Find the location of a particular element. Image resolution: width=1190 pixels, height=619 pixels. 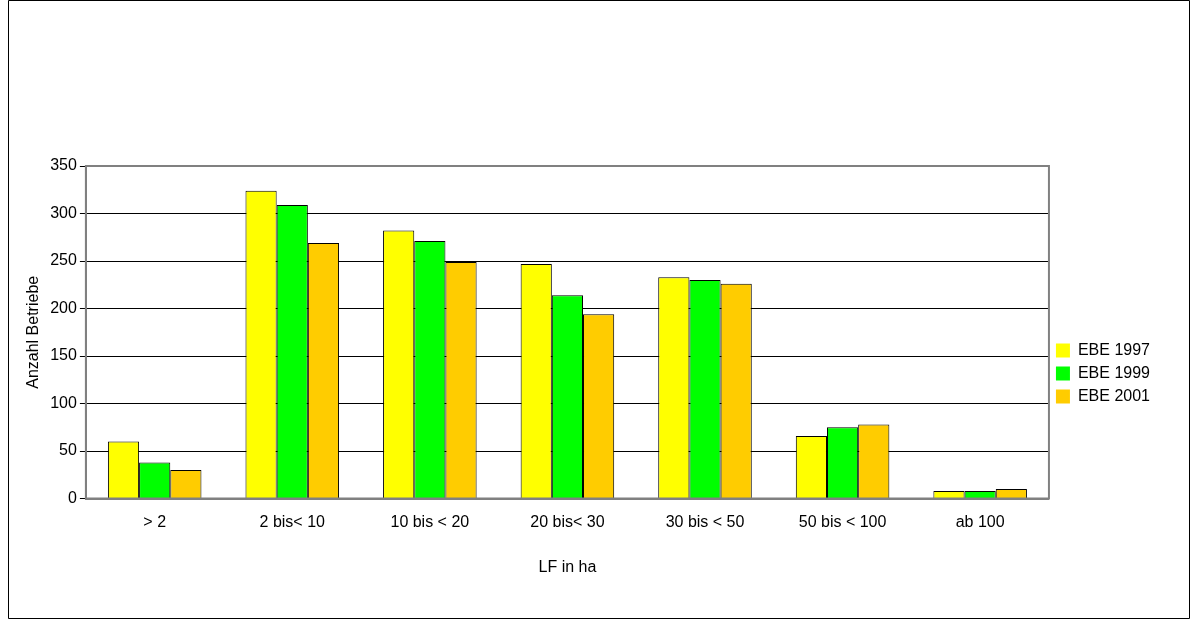

x-tick-label: ab 100 is located at coordinates (980, 521).